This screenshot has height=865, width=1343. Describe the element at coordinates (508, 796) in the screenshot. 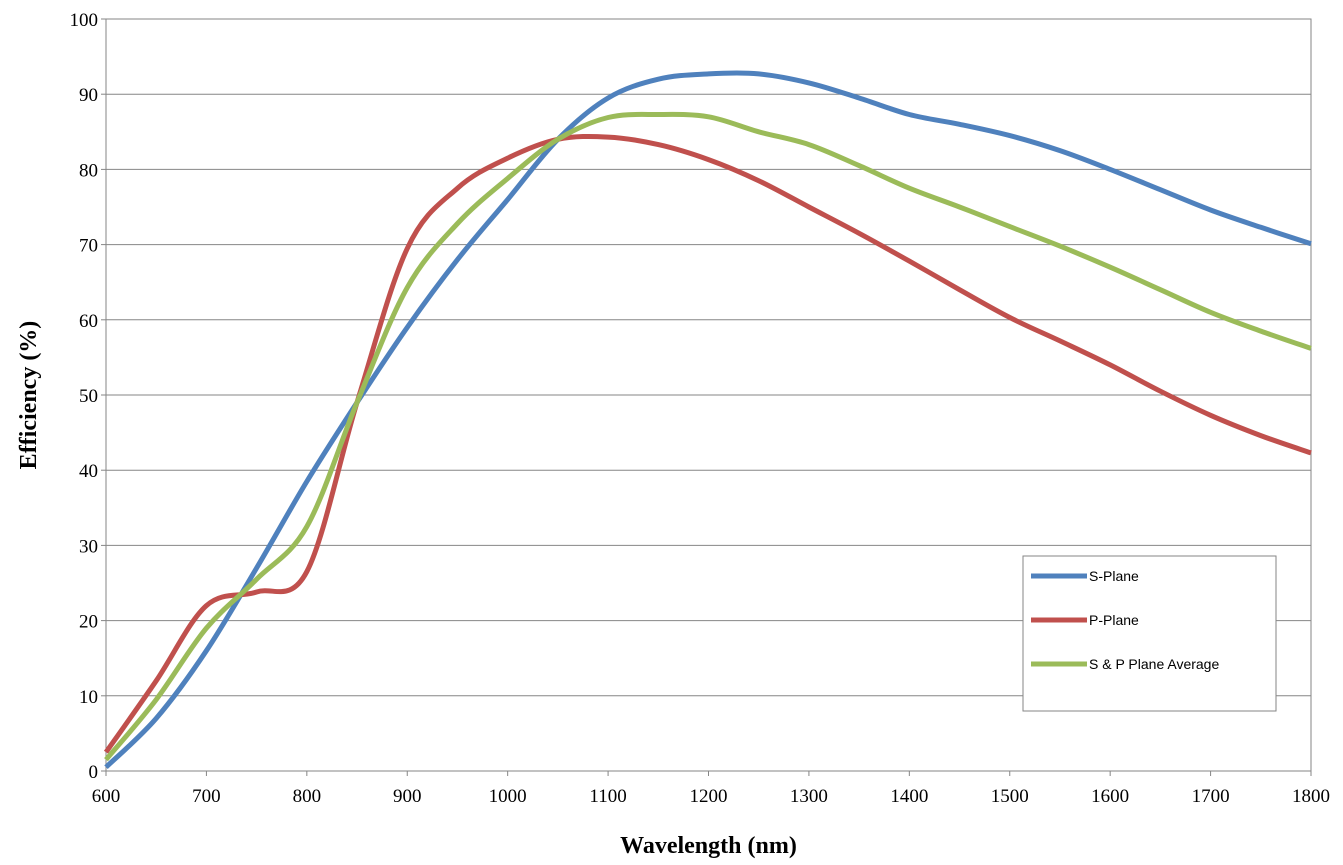

I see `x-tick-label: 1000` at that location.